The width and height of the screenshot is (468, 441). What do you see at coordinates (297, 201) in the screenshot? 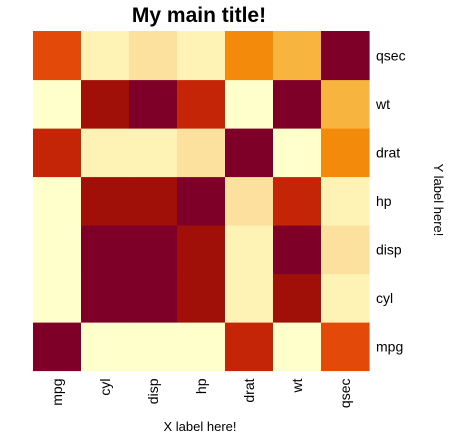
I see `heatmap-cell-hp-wt` at bounding box center [297, 201].